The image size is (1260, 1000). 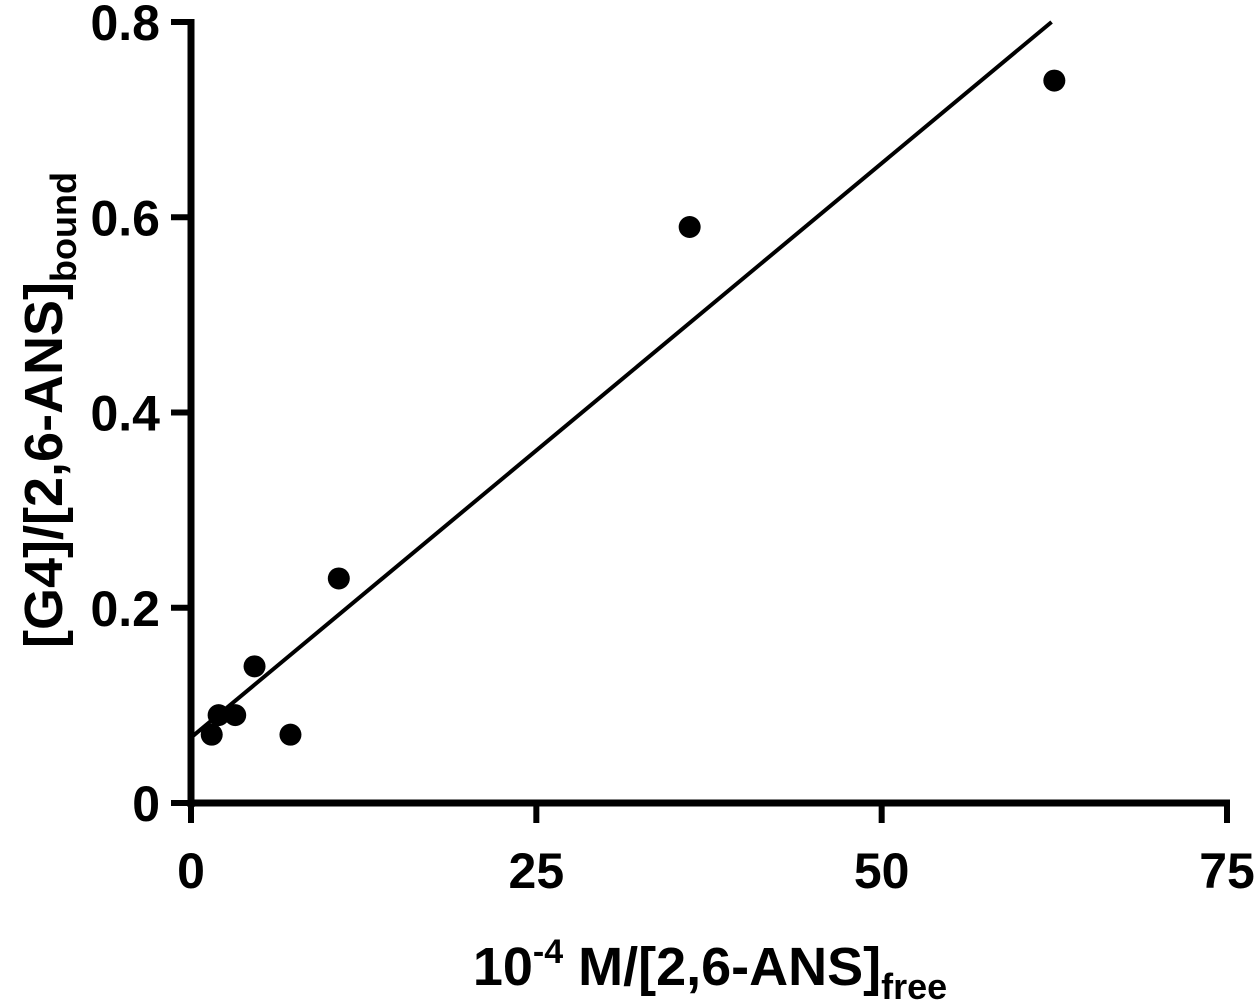 I want to click on x-tick-label: 50, so click(x=882, y=871).